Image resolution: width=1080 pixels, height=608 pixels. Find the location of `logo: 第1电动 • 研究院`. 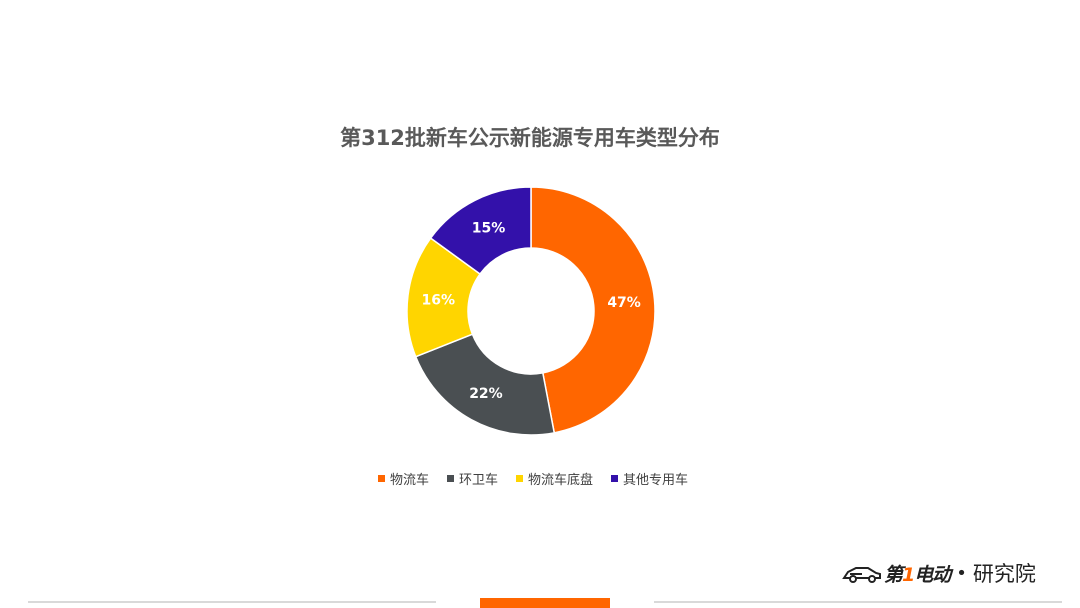

logo: 第1电动 • 研究院 is located at coordinates (949, 573).